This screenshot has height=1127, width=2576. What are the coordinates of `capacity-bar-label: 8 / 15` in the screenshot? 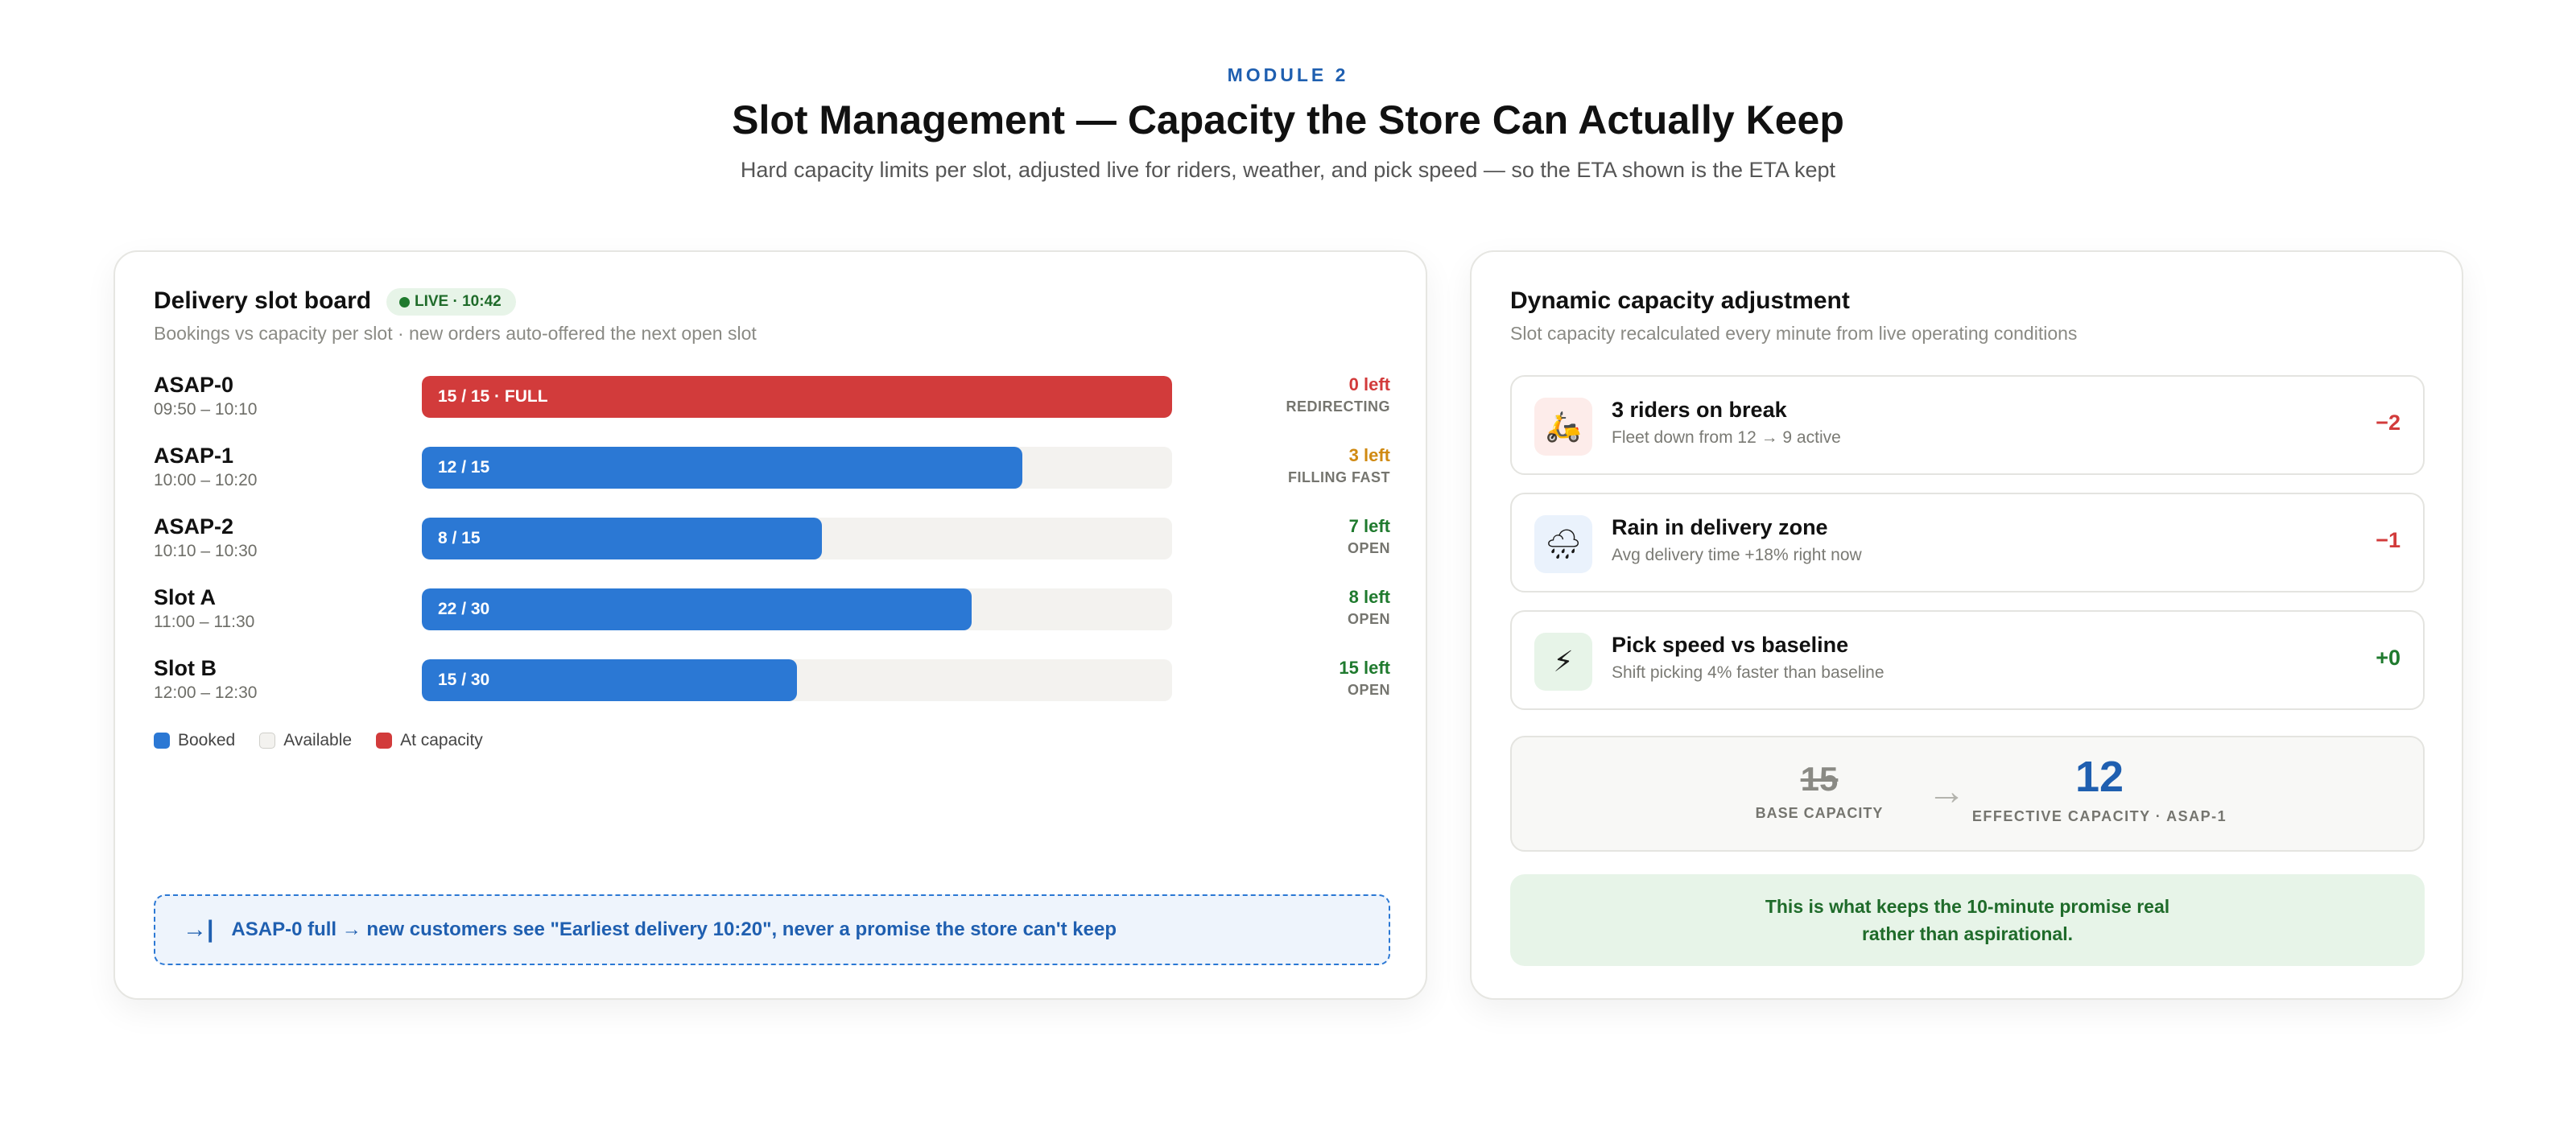 It's located at (459, 538).